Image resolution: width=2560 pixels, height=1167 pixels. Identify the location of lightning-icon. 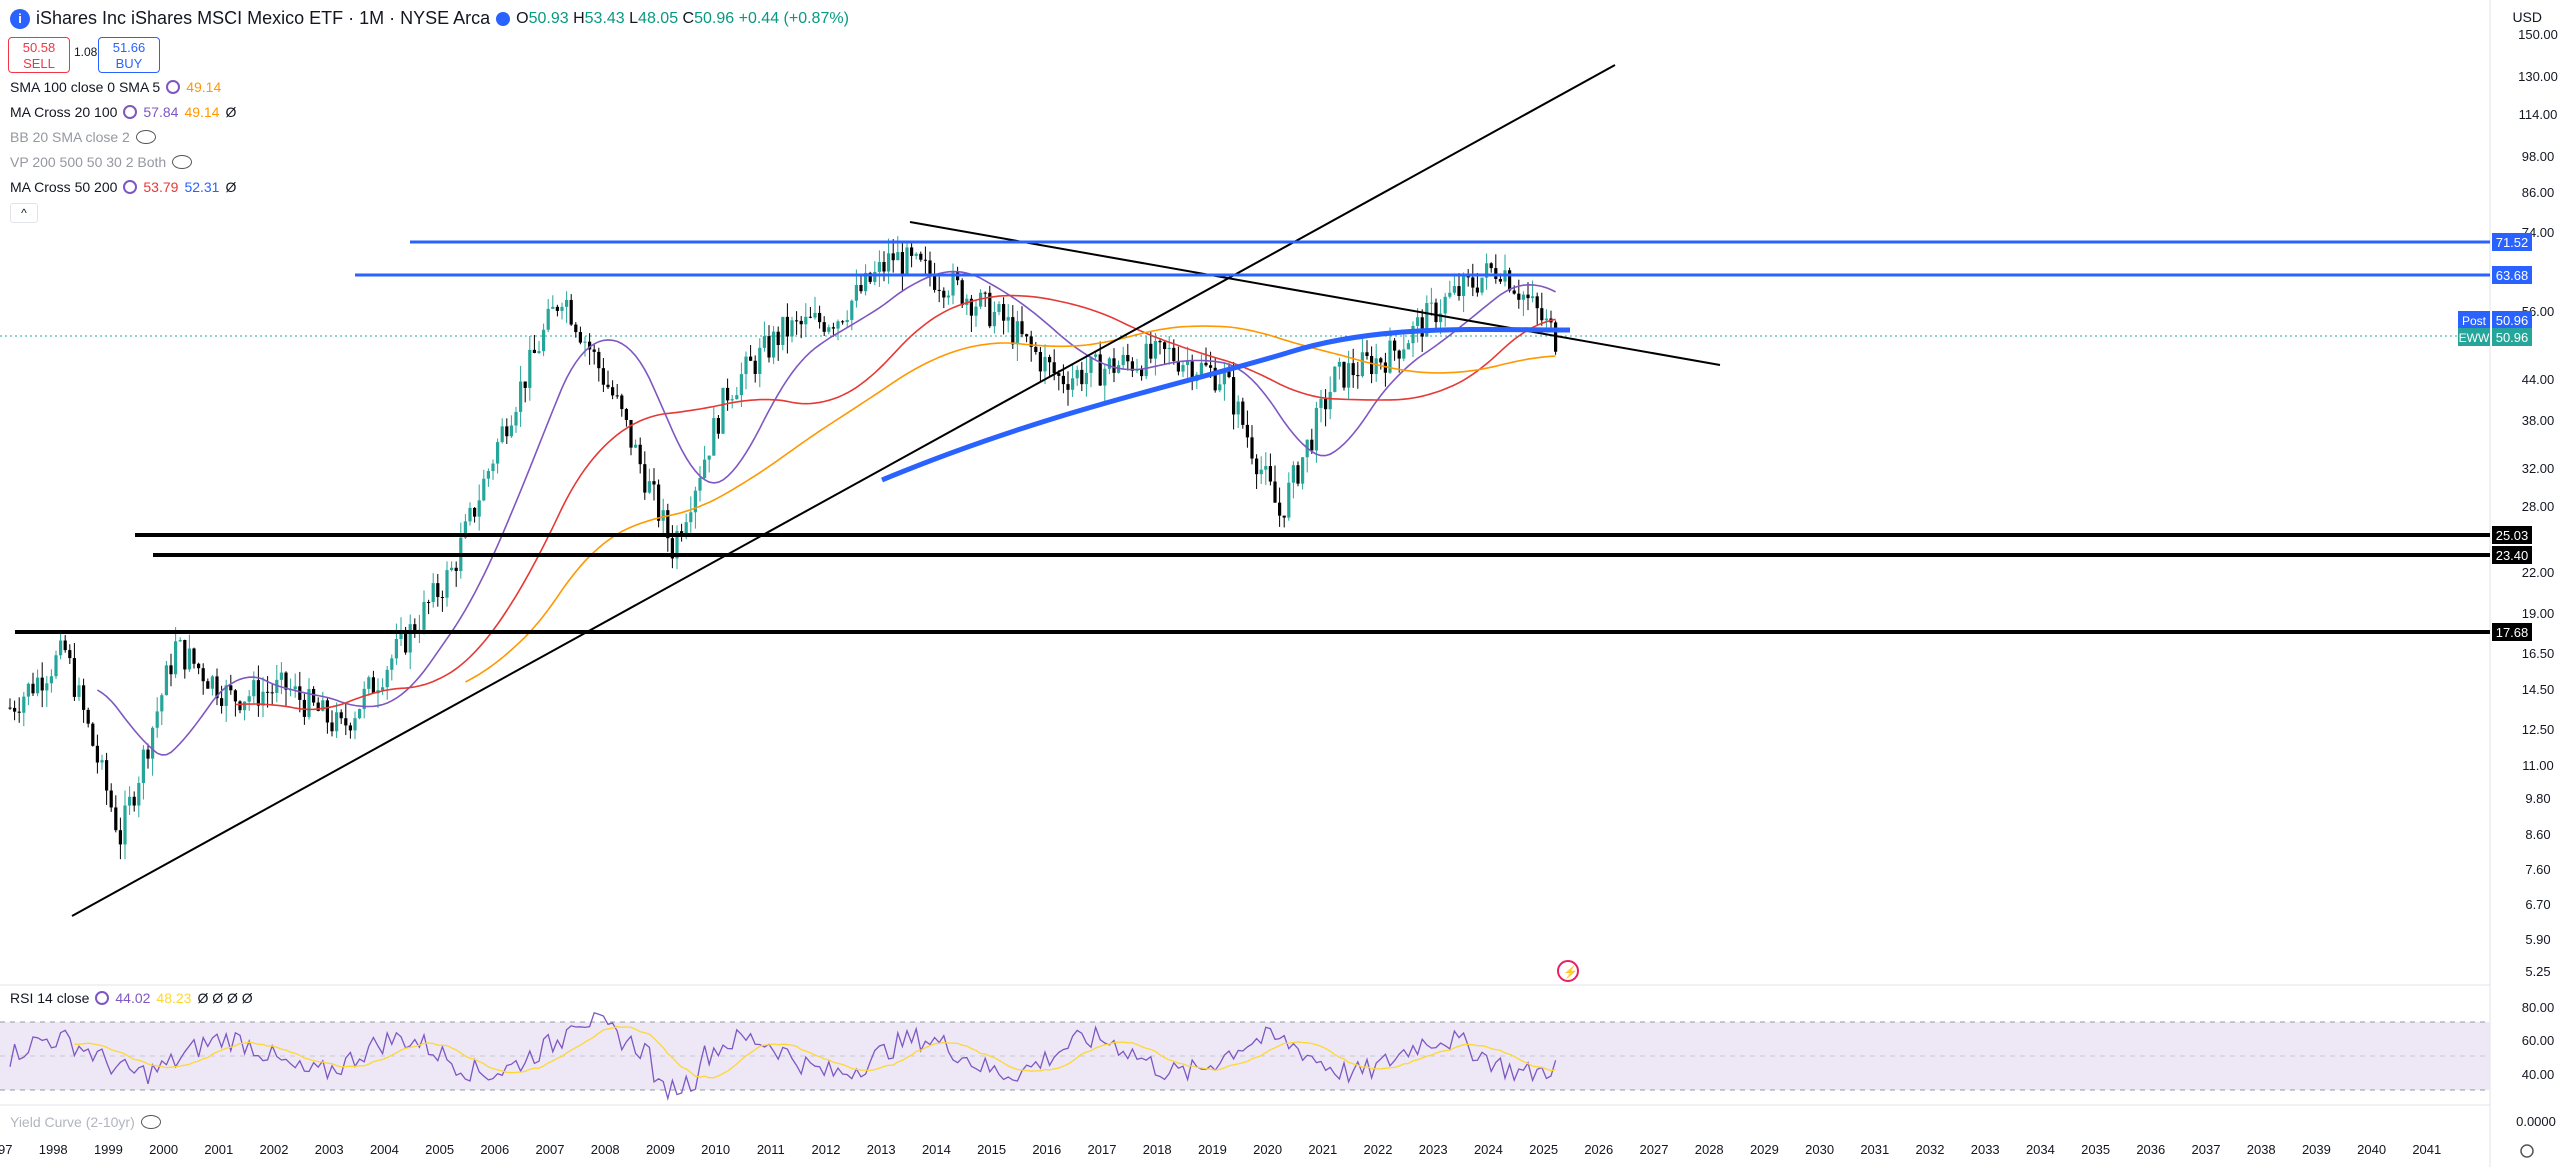
(1568, 971).